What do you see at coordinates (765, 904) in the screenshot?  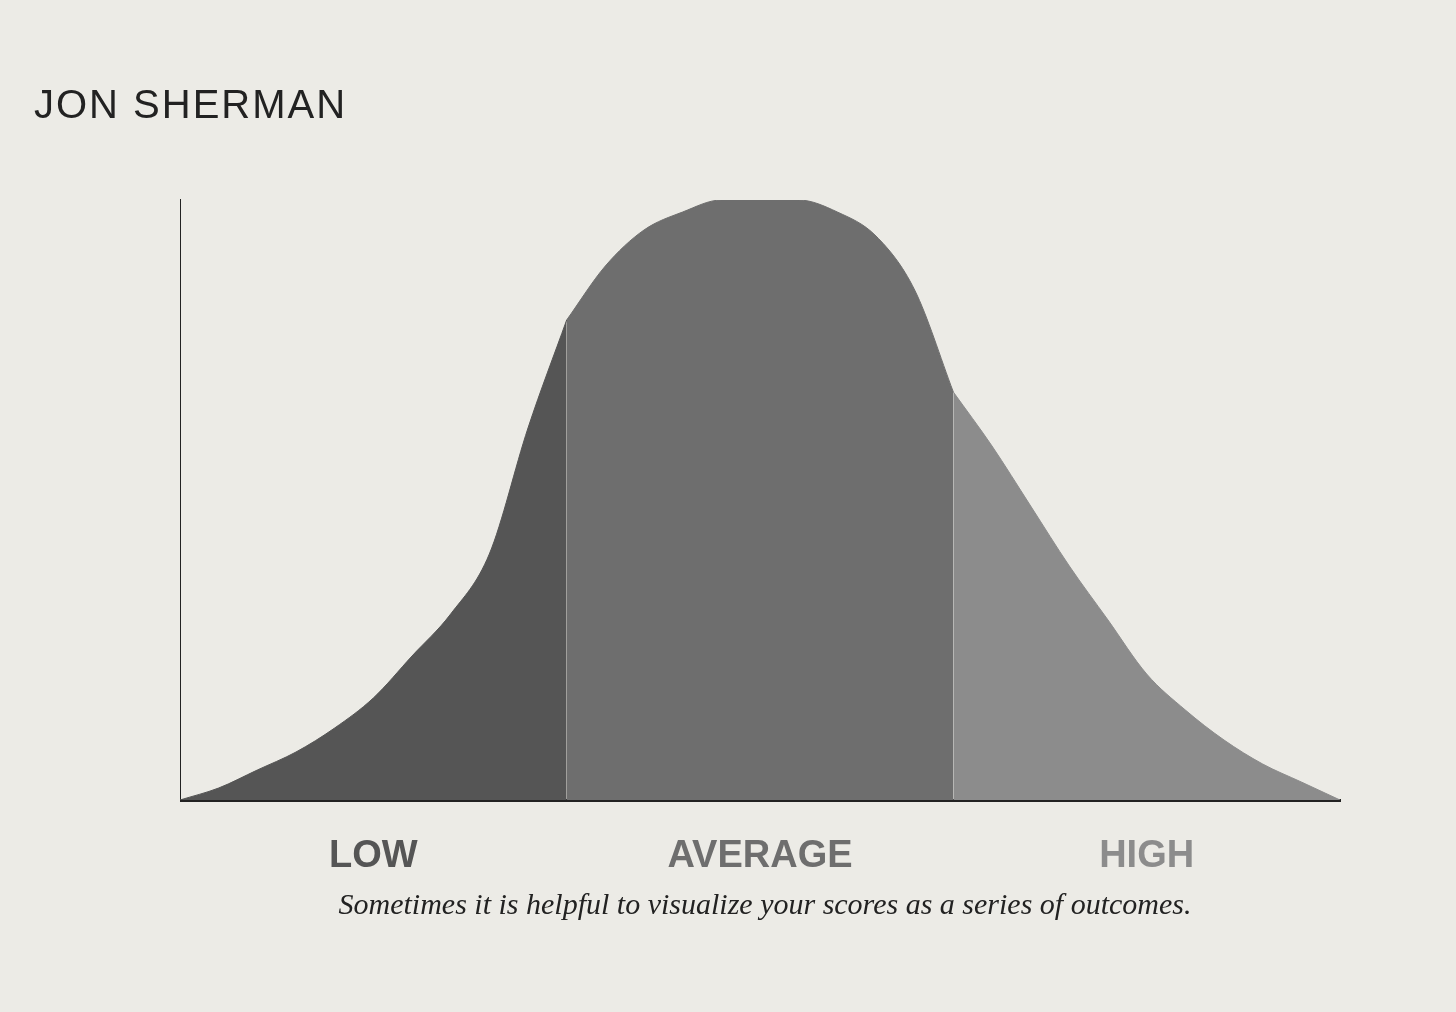 I see `text: Sometimes it is helpful to visualize your scores as a series of outcomes.` at bounding box center [765, 904].